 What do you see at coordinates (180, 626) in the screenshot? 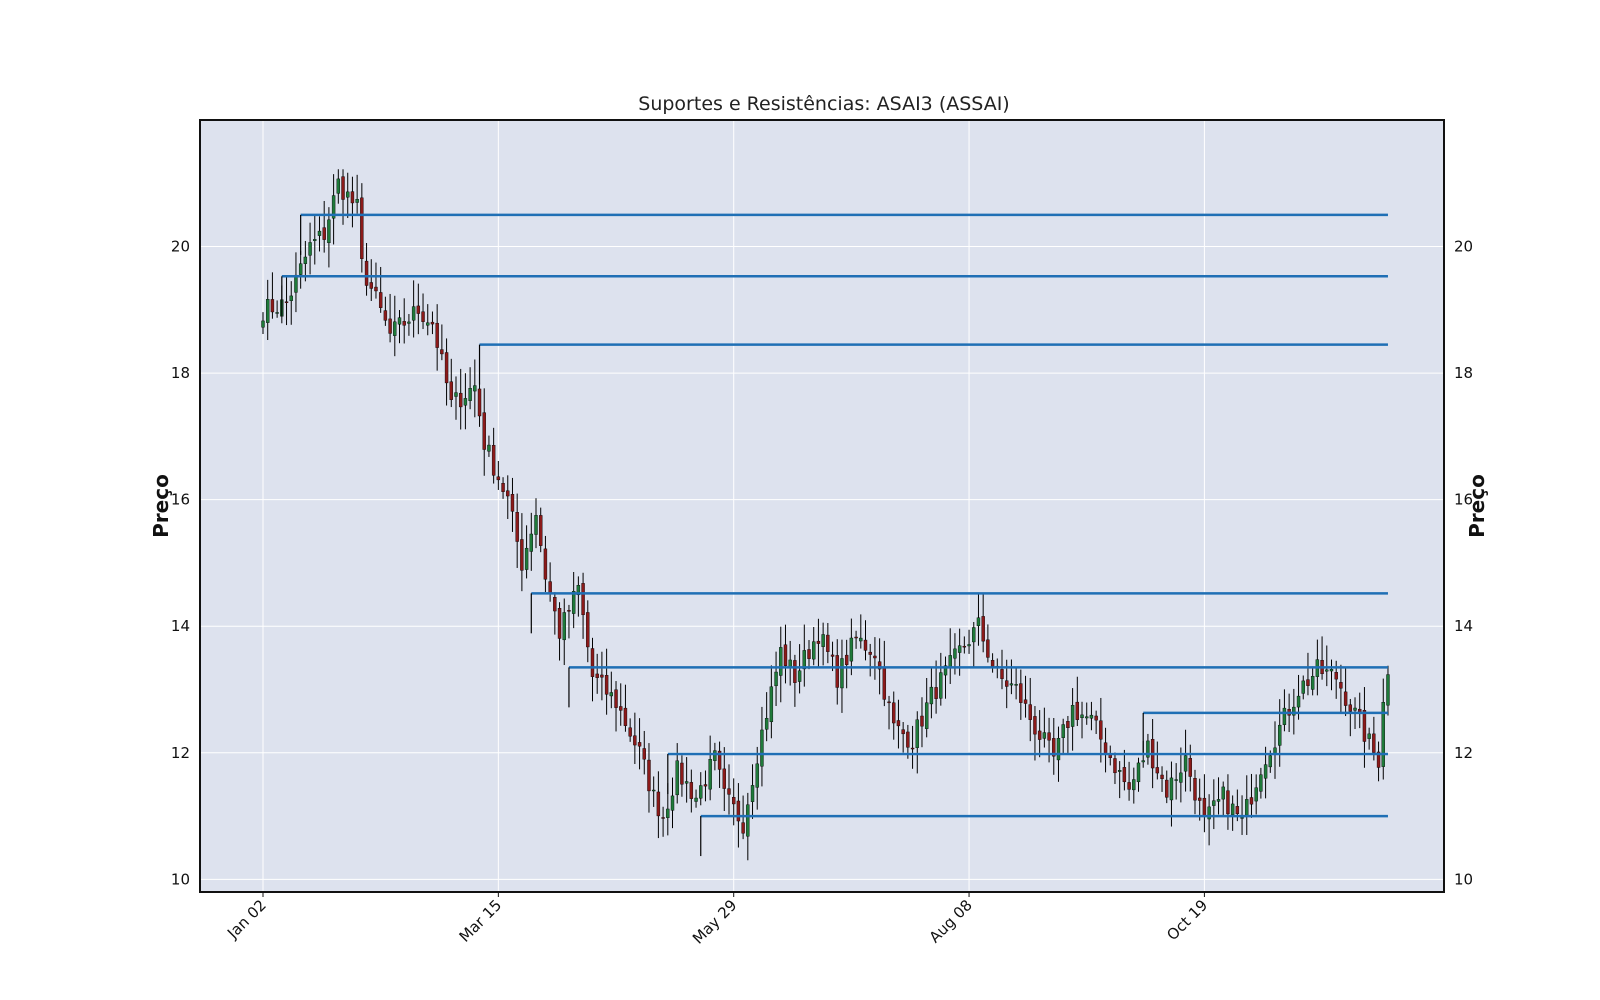
I see `y-tick-label-left: 14` at bounding box center [180, 626].